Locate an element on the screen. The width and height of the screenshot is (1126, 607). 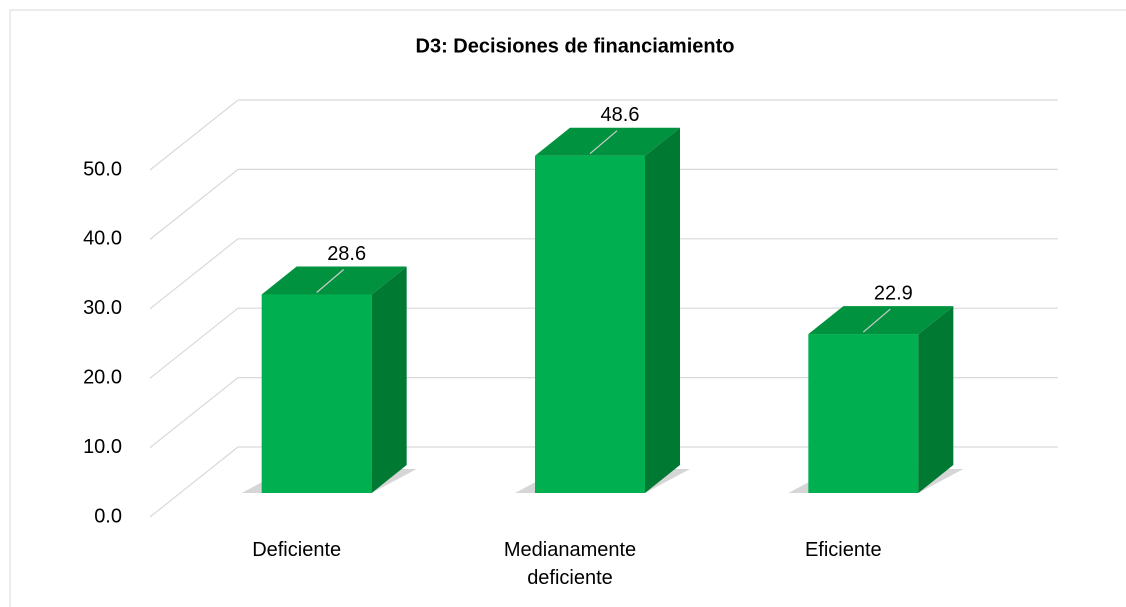
x-tick-label: Medianamente deficiente is located at coordinates (570, 564).